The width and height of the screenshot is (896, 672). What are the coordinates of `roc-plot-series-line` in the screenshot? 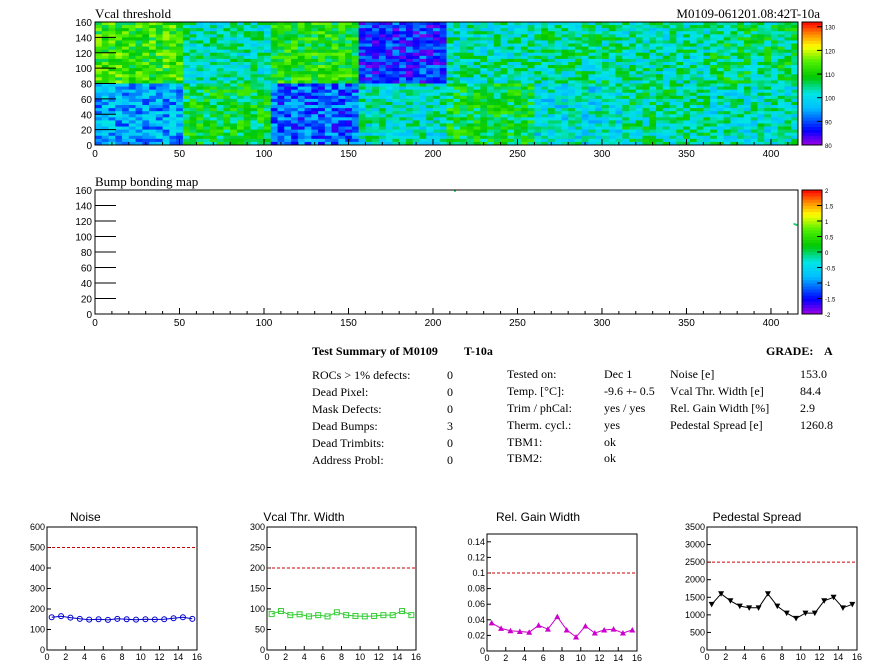 It's located at (341, 613).